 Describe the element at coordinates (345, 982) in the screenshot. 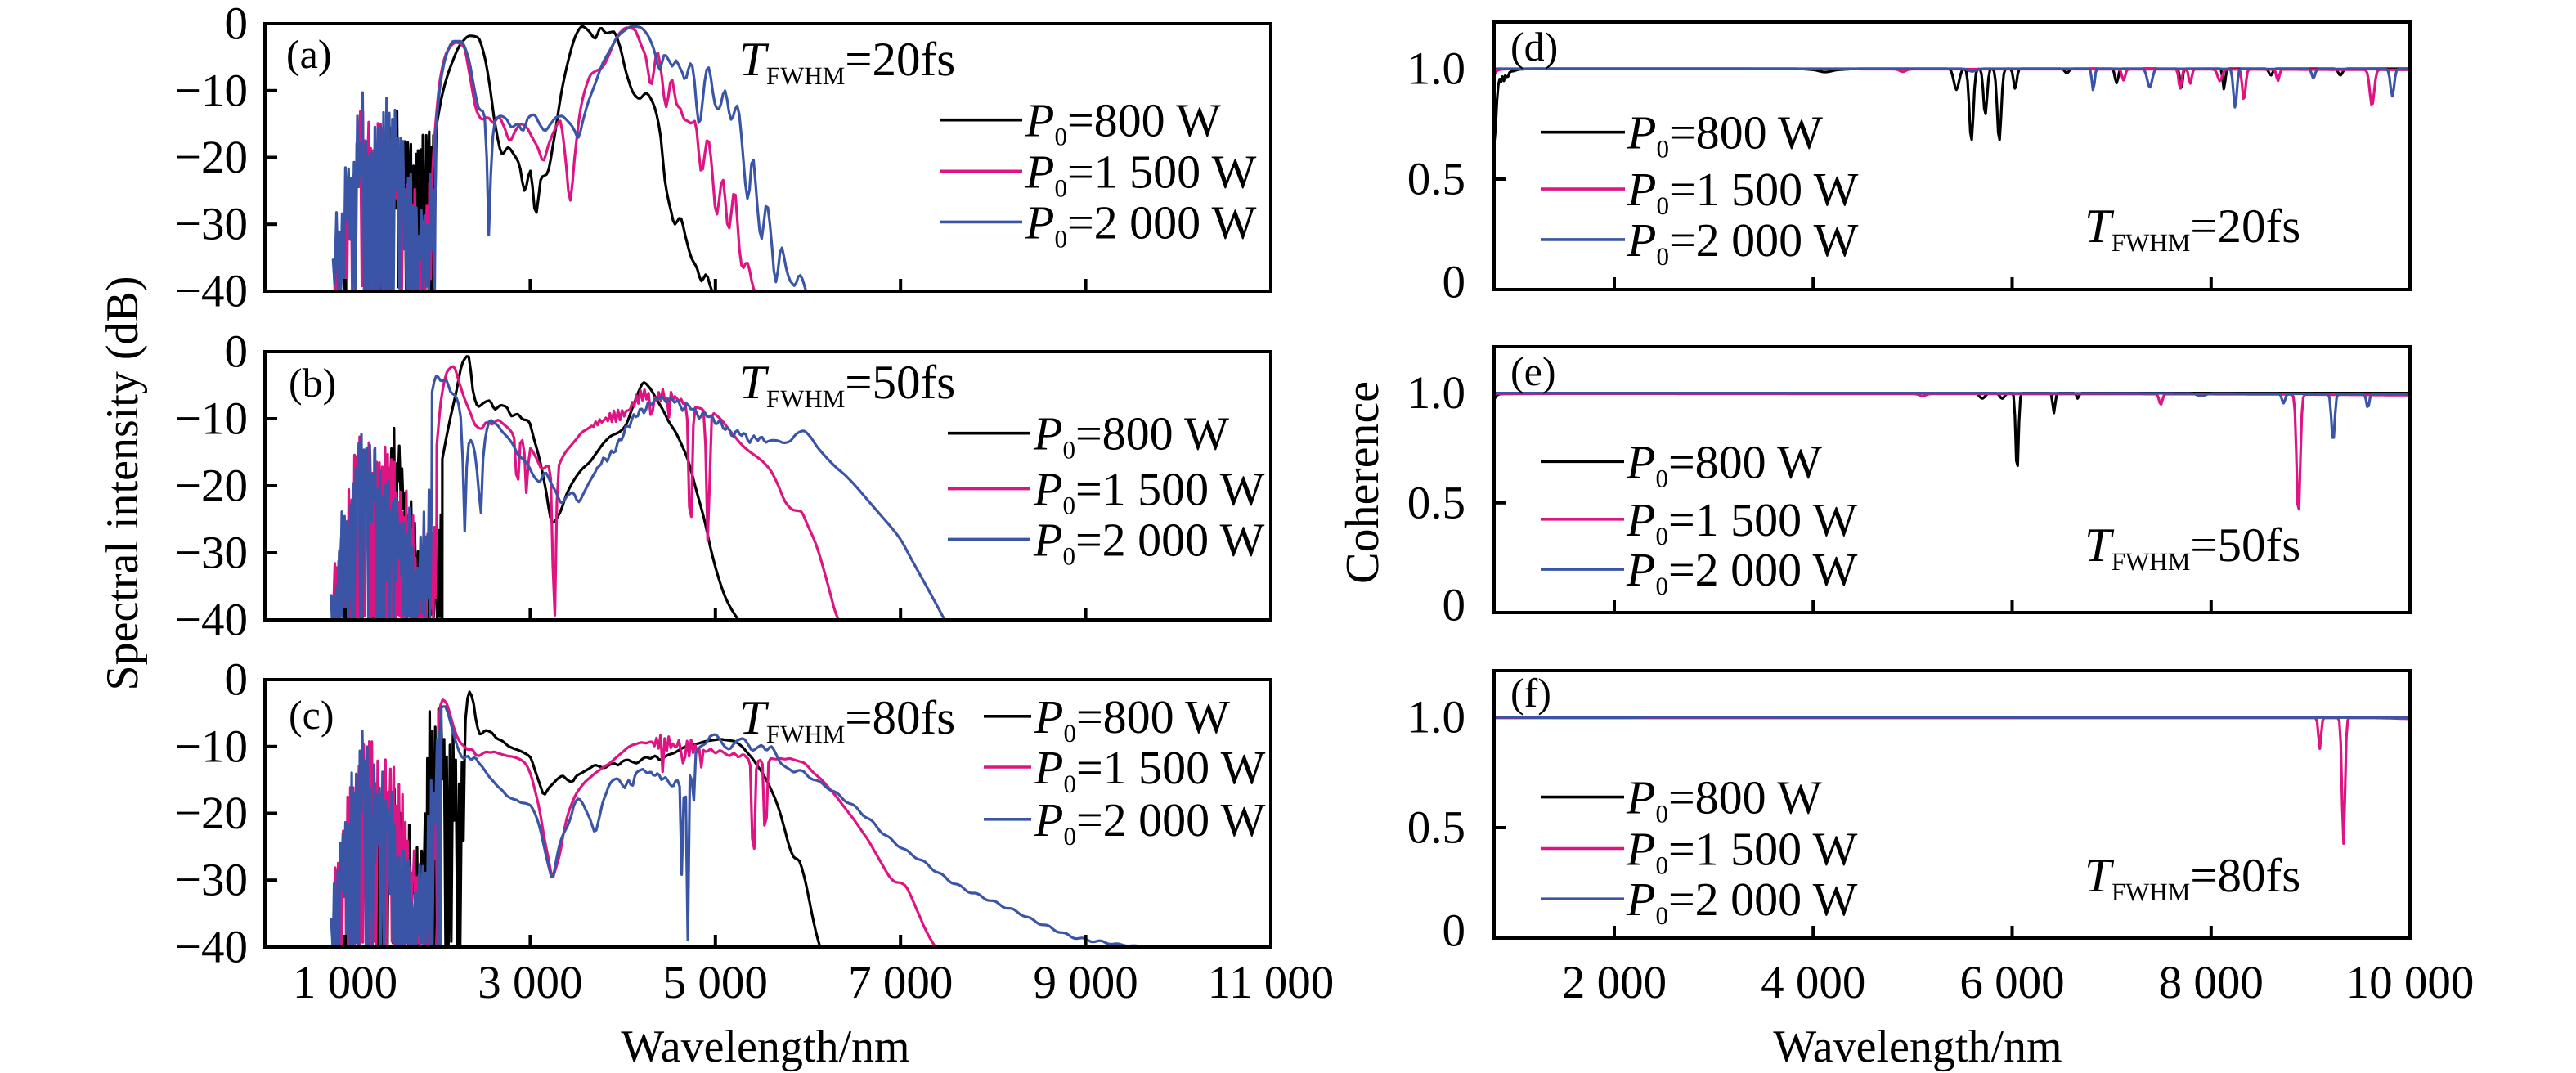

I see `svg-text: 1 000` at that location.